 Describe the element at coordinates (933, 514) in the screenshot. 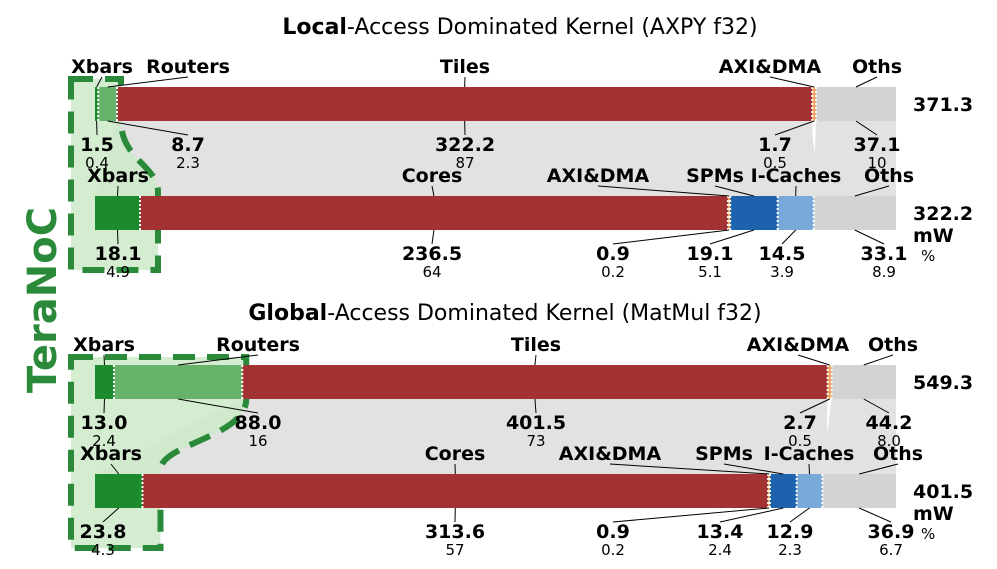

I see `unit-mw-4: mW` at that location.